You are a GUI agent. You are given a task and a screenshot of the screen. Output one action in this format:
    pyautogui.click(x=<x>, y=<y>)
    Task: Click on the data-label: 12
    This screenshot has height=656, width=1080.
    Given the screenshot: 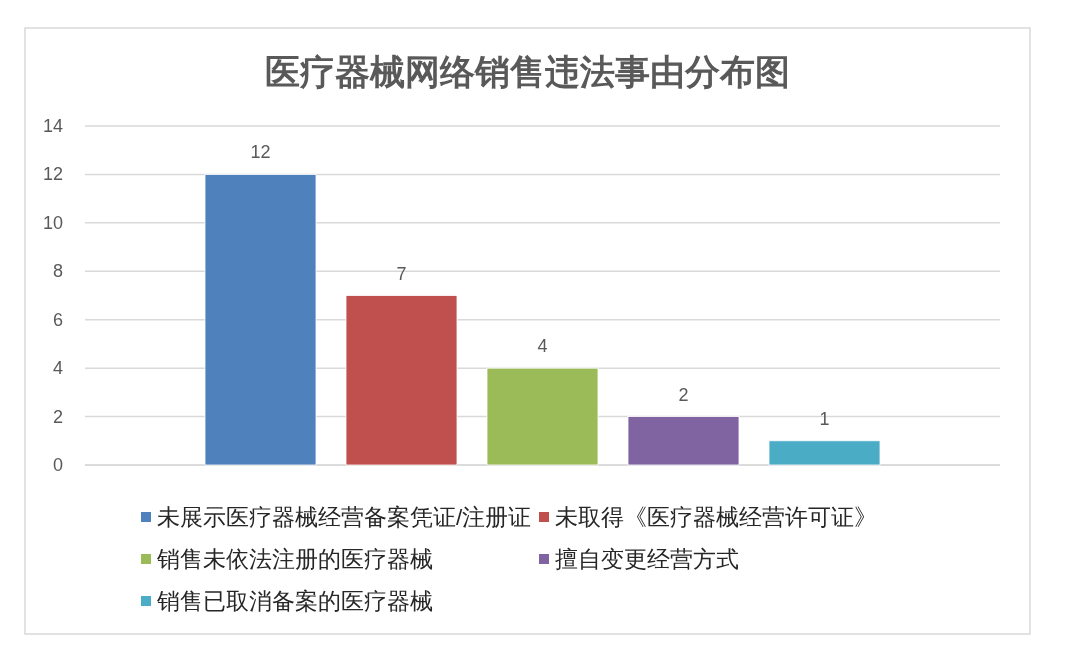 What is the action you would take?
    pyautogui.click(x=260, y=152)
    